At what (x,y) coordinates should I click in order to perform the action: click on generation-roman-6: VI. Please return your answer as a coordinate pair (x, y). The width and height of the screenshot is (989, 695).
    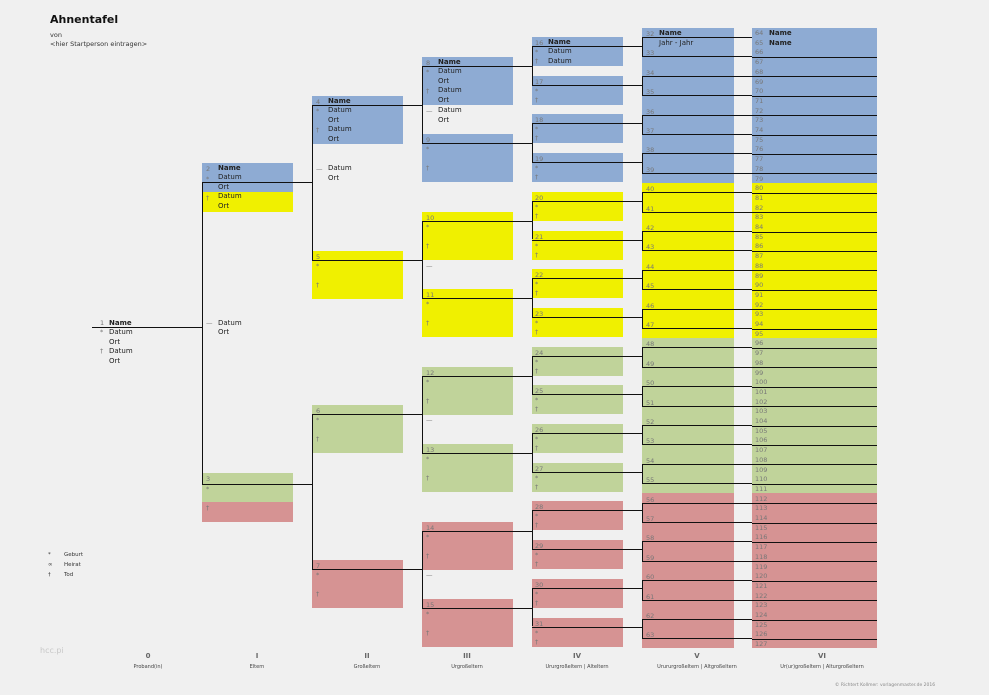
    Looking at the image, I should click on (822, 656).